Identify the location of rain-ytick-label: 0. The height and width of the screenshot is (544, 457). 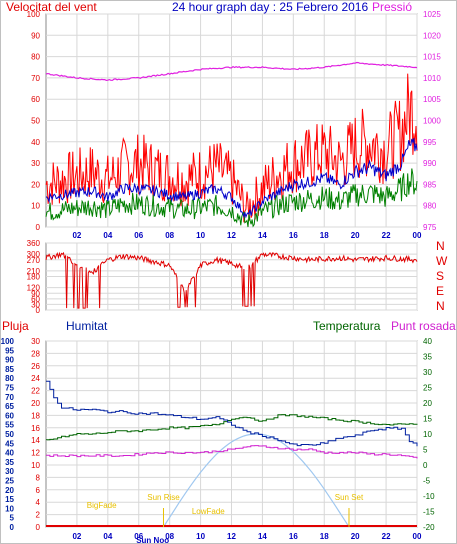
(38, 527).